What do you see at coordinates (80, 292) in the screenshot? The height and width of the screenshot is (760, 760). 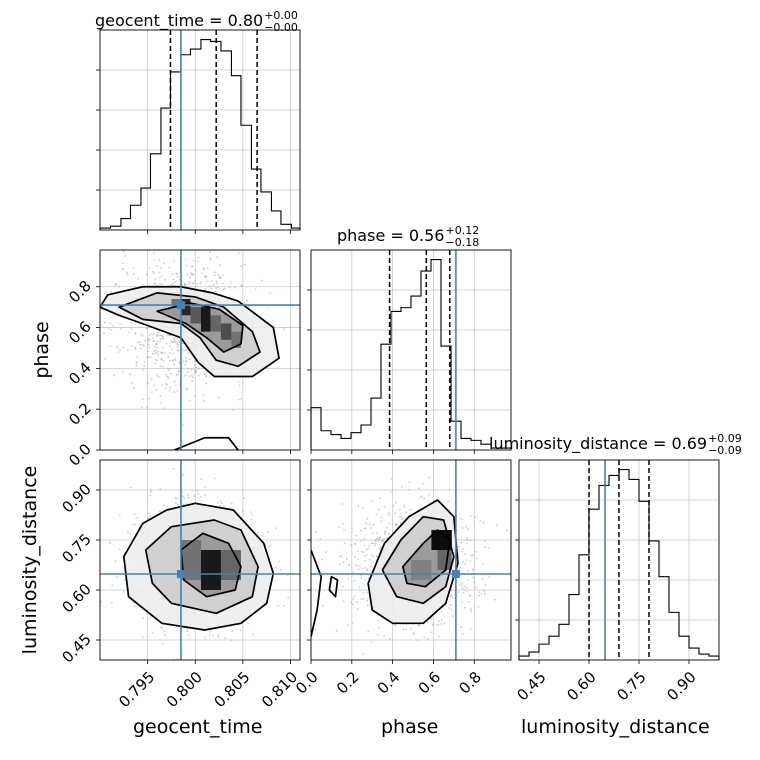 I see `y-tick-label: 0.8` at bounding box center [80, 292].